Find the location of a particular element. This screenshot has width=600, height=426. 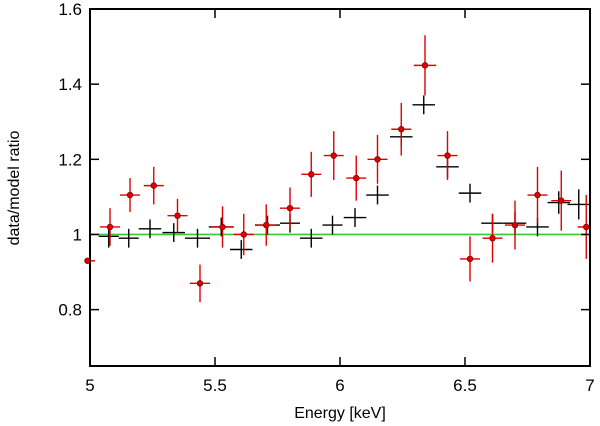

x-tick-label: 5.5 is located at coordinates (215, 385).